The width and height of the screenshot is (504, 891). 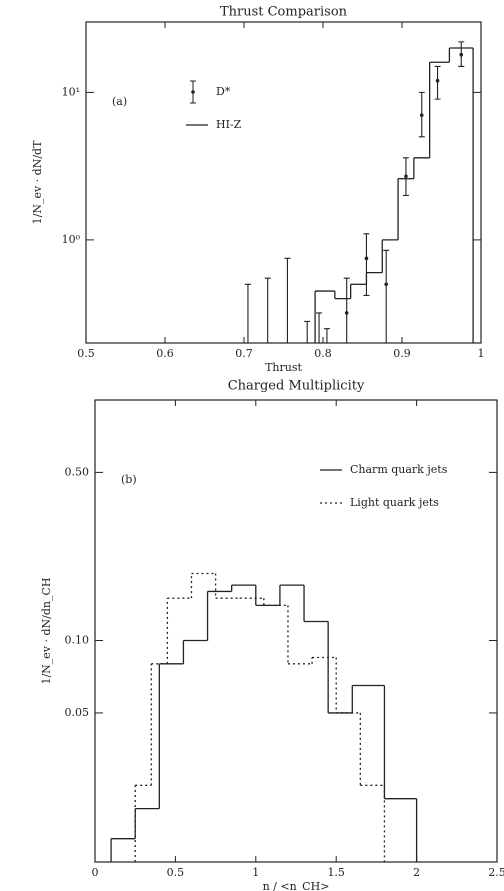 What do you see at coordinates (323, 353) in the screenshot?
I see `x-tick-label: 0.8` at bounding box center [323, 353].